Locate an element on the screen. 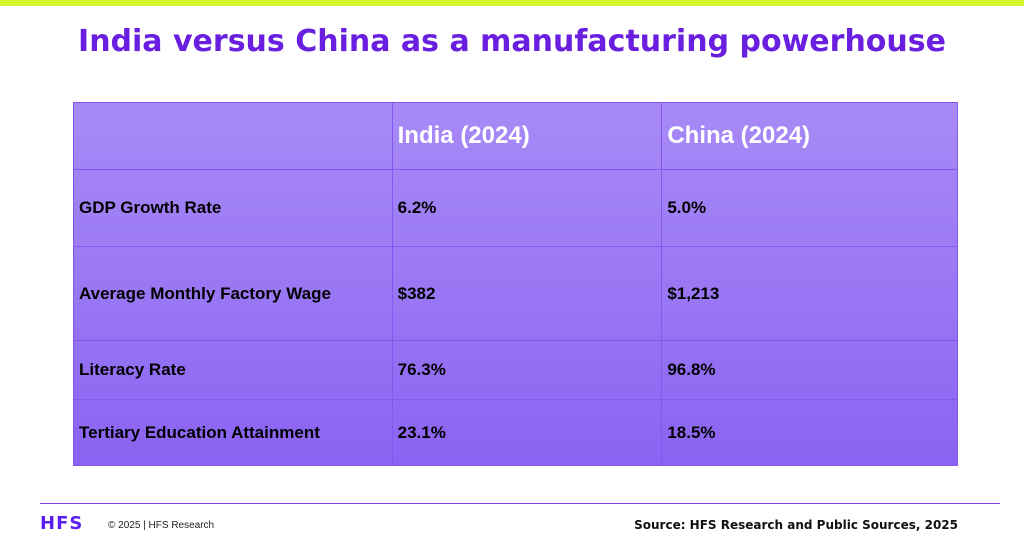  top-accent-bar is located at coordinates (512, 3).